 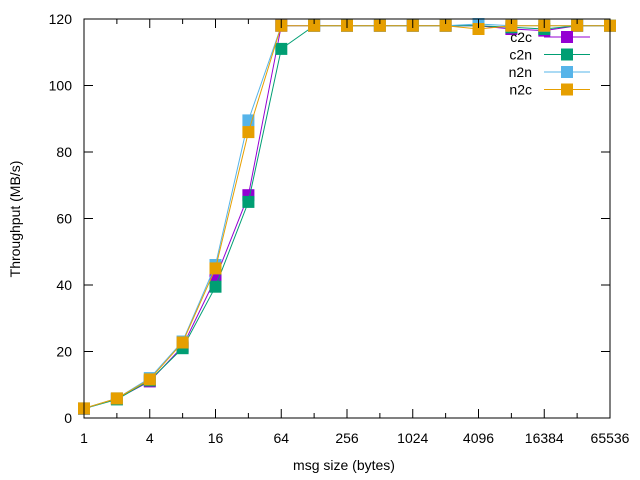 I want to click on legend-label-n2n: n2n, so click(x=520, y=72).